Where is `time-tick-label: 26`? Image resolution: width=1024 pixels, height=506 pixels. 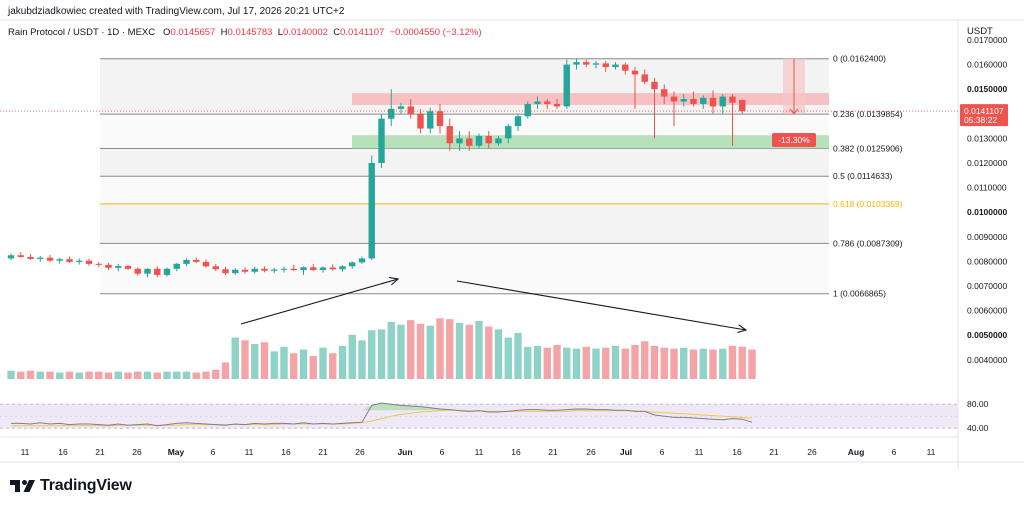 time-tick-label: 26 is located at coordinates (360, 452).